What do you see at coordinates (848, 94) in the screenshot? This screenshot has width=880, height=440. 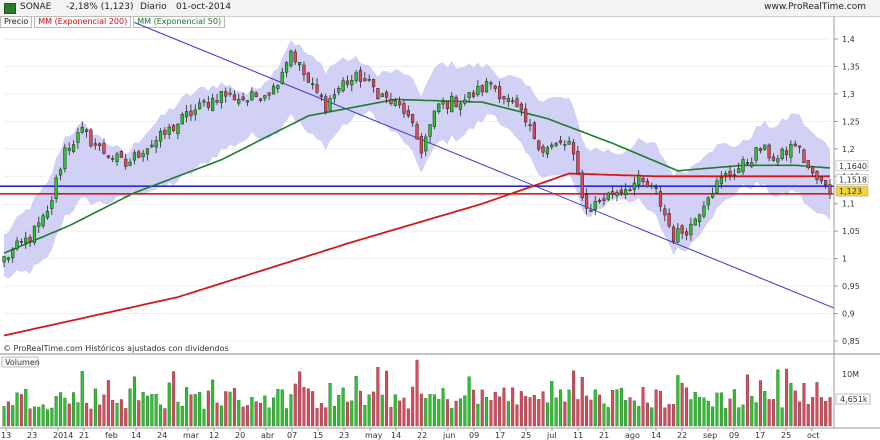 I see `price-tick-label: 1,3` at bounding box center [848, 94].